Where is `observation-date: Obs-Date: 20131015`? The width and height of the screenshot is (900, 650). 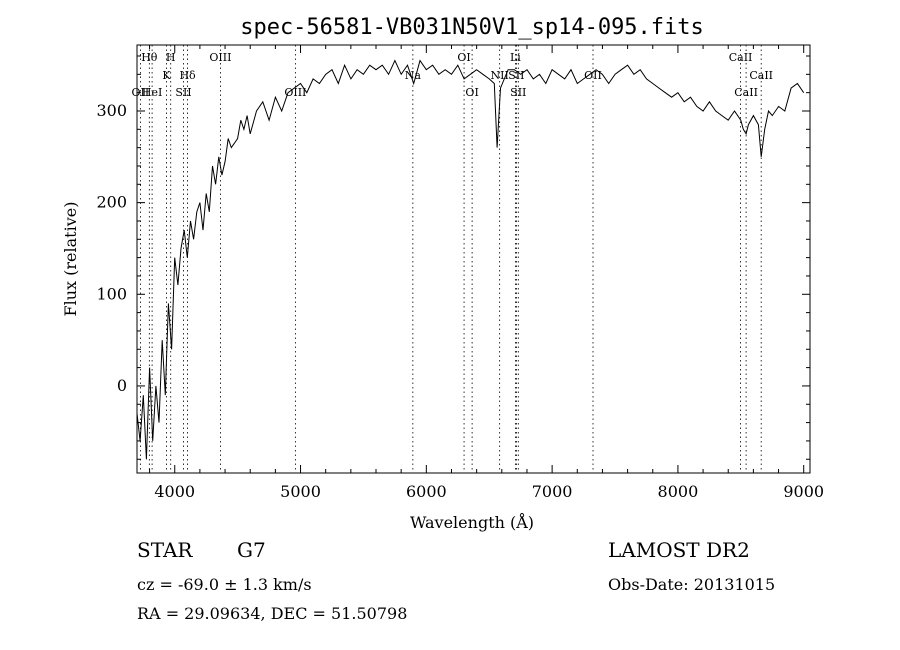 observation-date: Obs-Date: 20131015 is located at coordinates (691, 584).